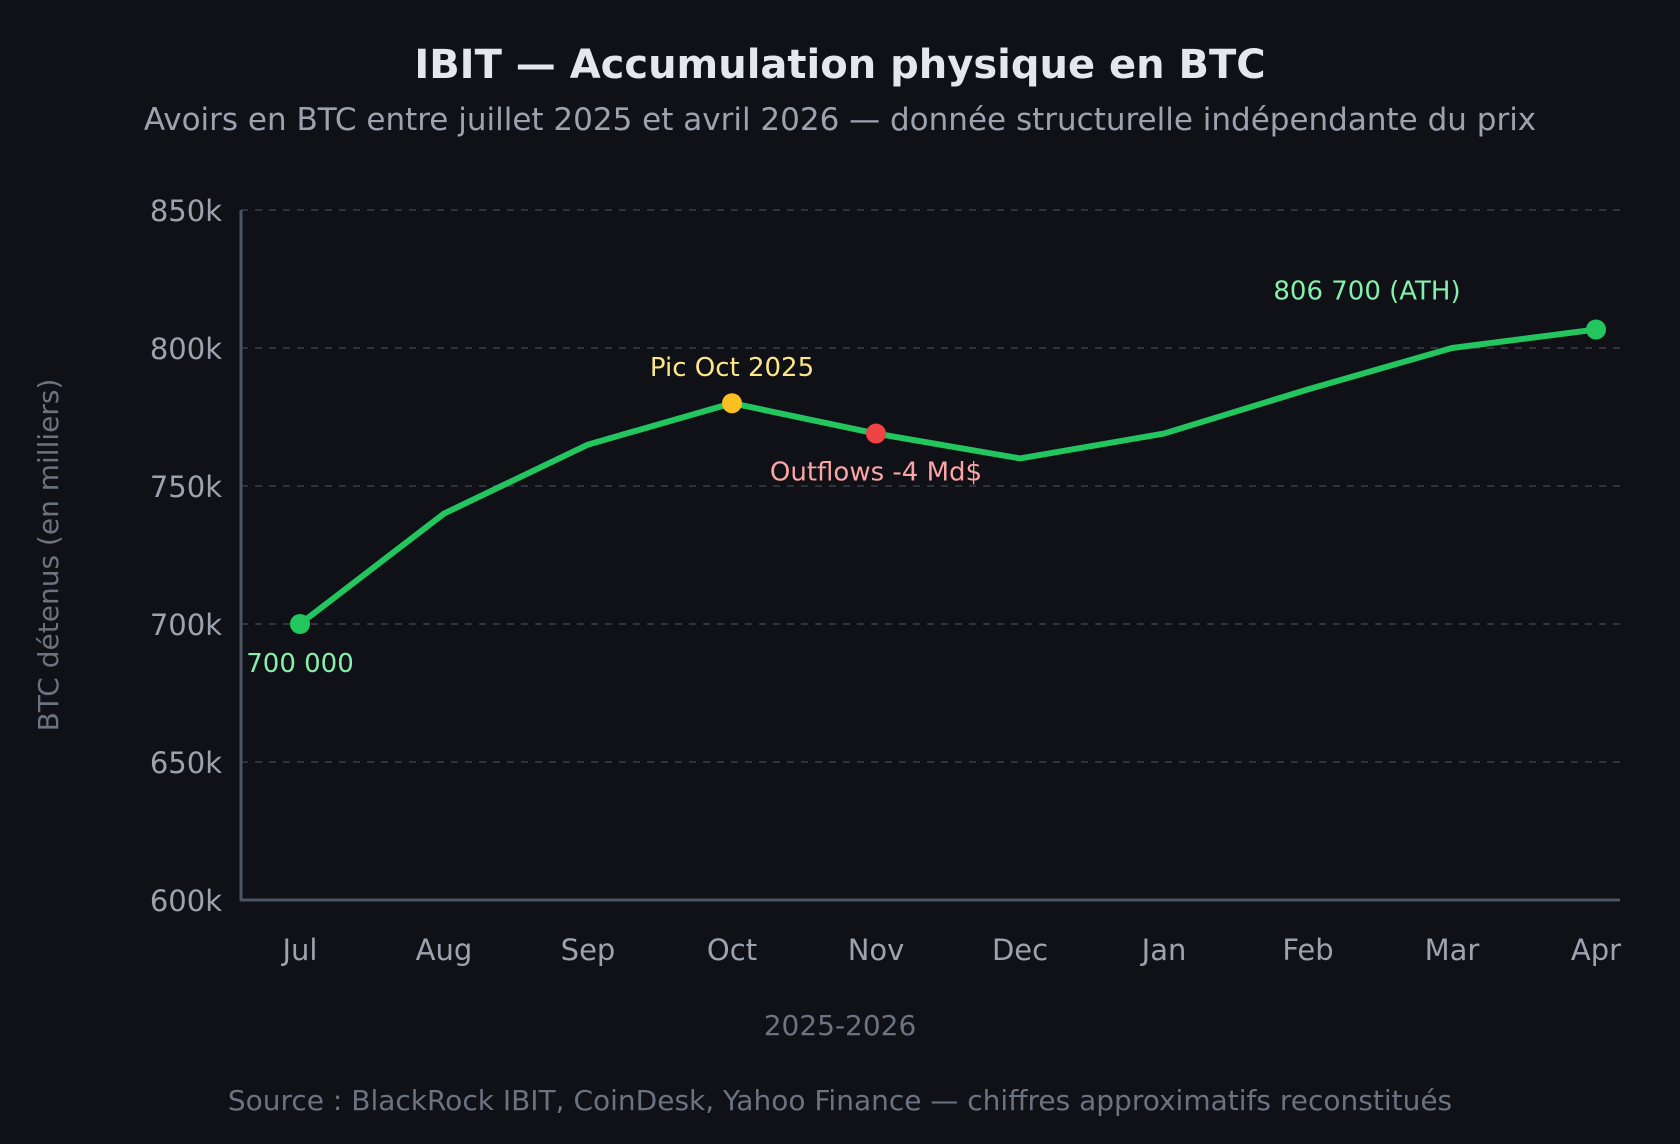 This screenshot has width=1680, height=1144. I want to click on y-tick-label: 700k, so click(186, 625).